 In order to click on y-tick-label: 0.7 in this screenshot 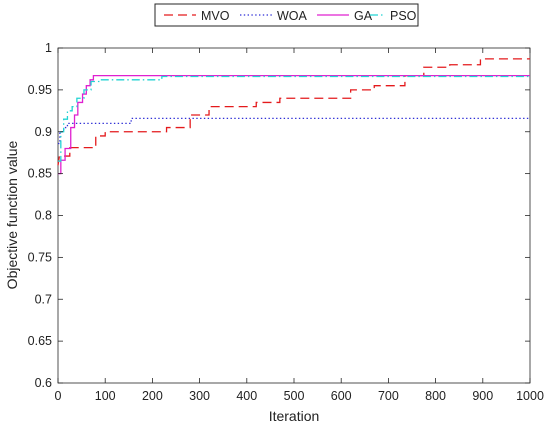, I will do `click(43, 299)`.